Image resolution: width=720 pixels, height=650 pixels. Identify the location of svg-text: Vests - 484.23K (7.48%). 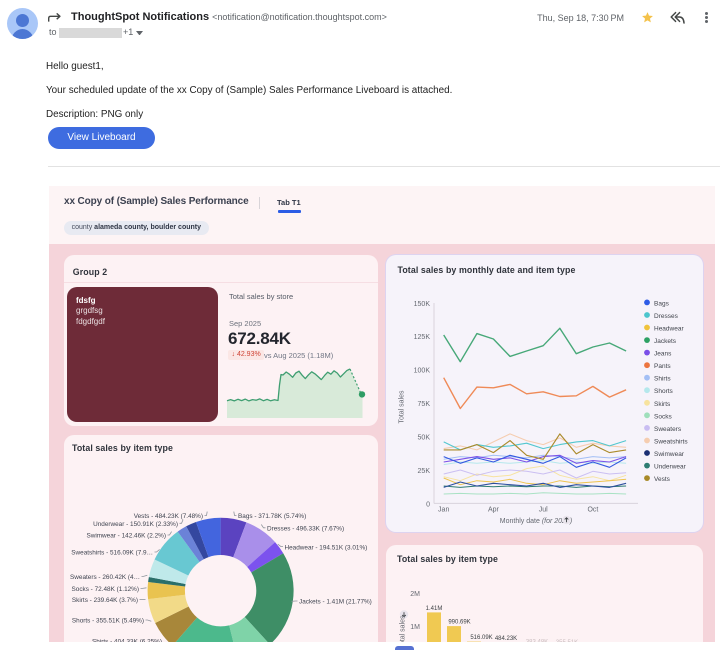
(168, 516).